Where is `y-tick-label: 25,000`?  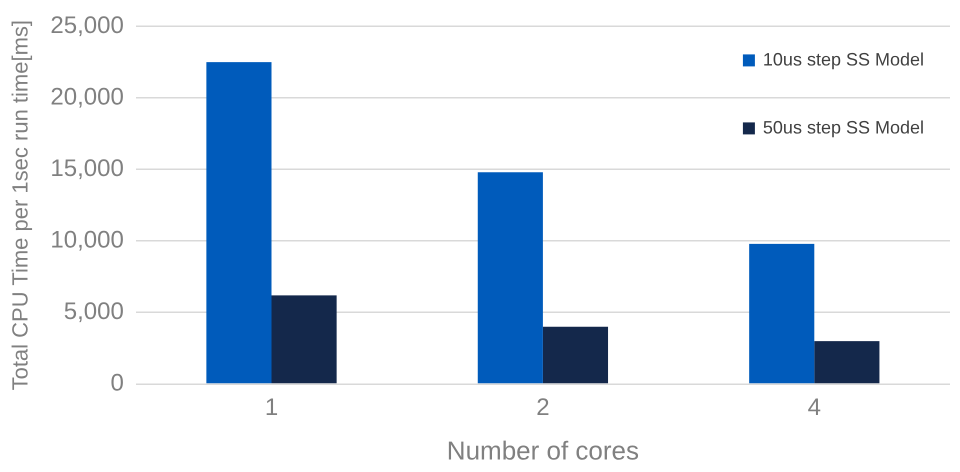
y-tick-label: 25,000 is located at coordinates (87, 26).